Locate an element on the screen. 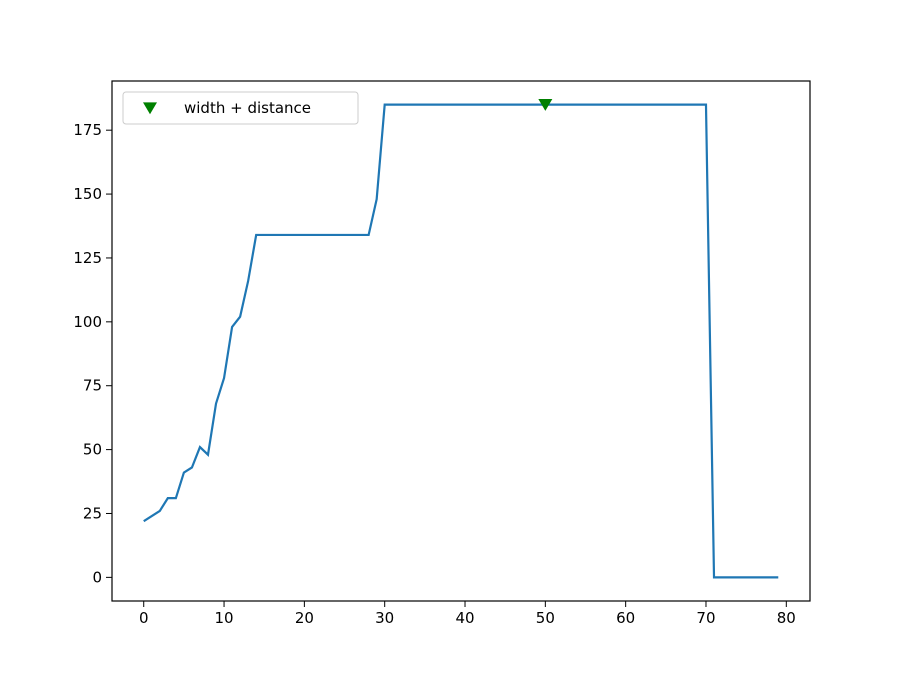 This screenshot has height=679, width=900. x-tick-label: 30 is located at coordinates (384, 618).